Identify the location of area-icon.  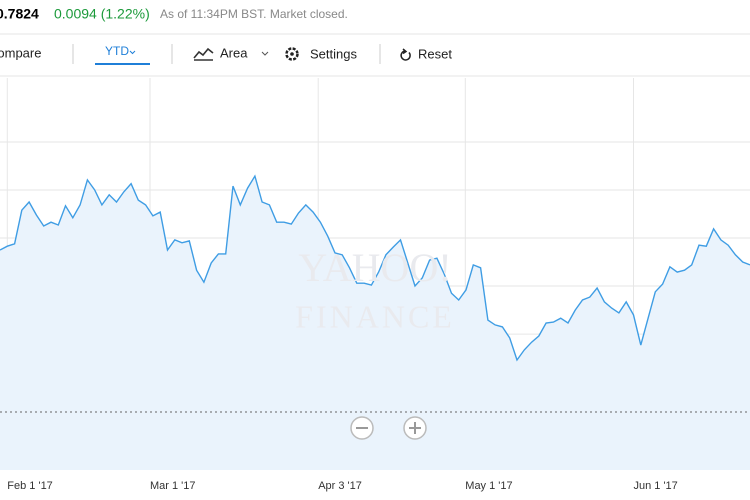
(203, 54).